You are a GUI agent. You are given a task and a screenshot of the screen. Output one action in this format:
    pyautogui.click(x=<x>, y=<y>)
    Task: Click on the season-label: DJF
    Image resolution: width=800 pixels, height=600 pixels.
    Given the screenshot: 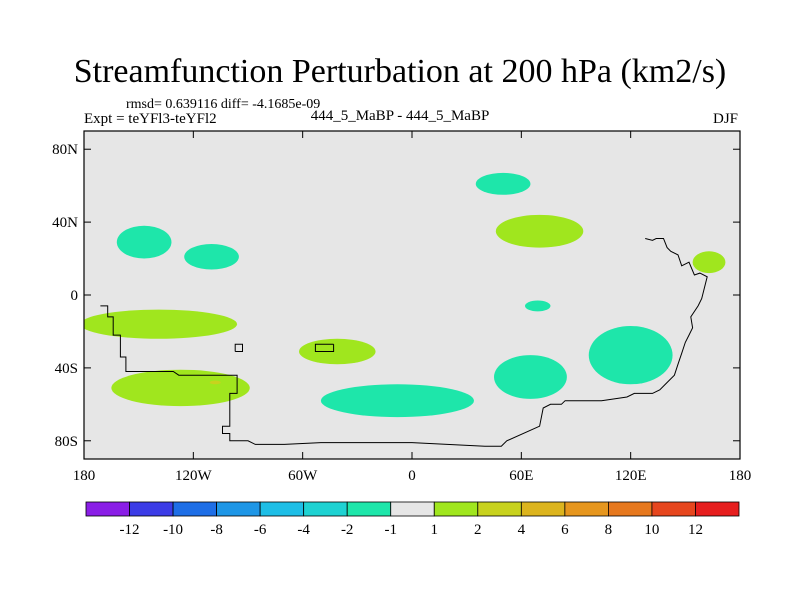 What is the action you would take?
    pyautogui.click(x=725, y=119)
    